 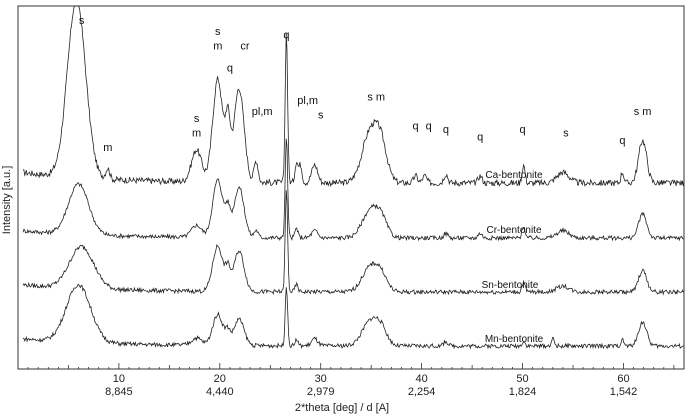 What do you see at coordinates (514, 175) in the screenshot?
I see `series-label-ca-bentonite: Ca-bentonite` at bounding box center [514, 175].